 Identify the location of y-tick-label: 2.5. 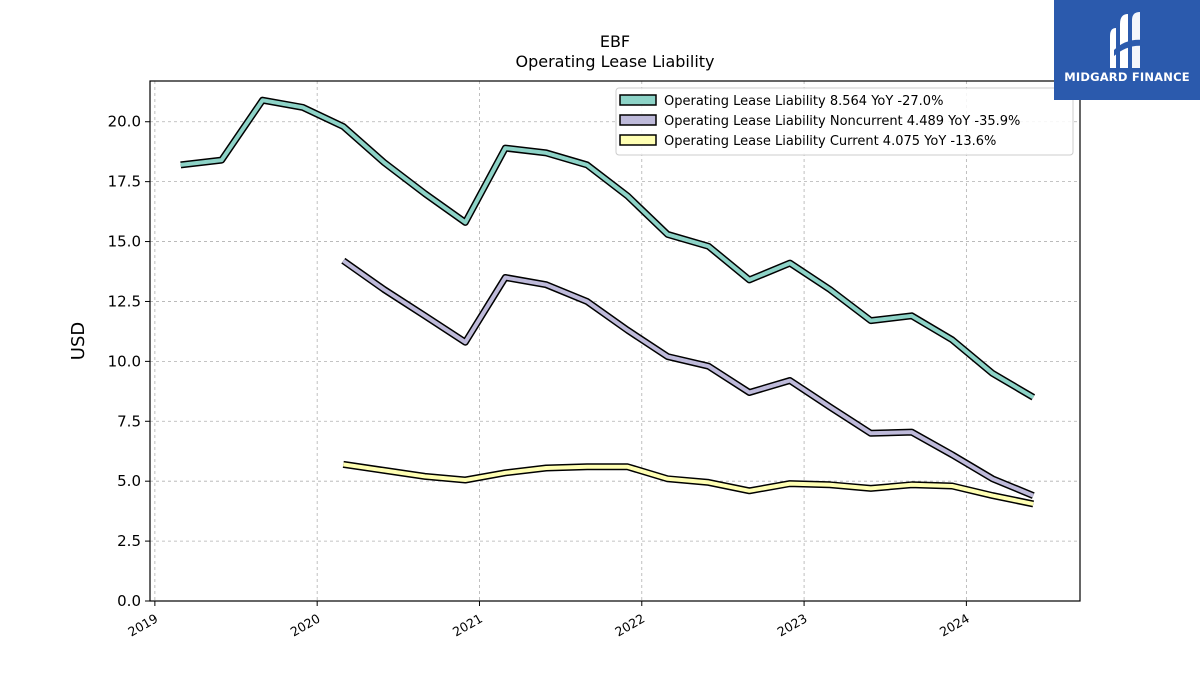
(129, 541).